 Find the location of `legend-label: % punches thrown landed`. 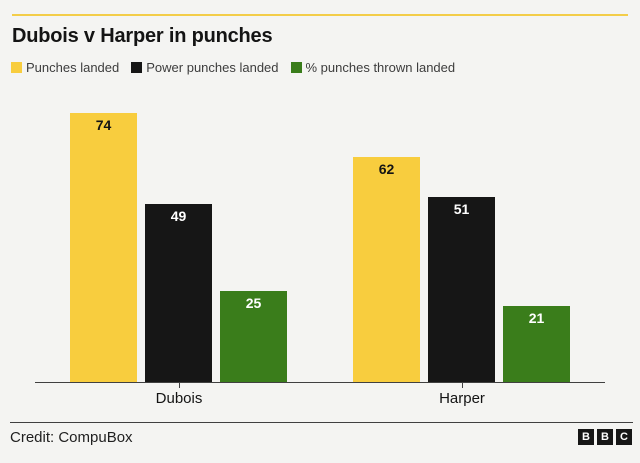

legend-label: % punches thrown landed is located at coordinates (380, 67).